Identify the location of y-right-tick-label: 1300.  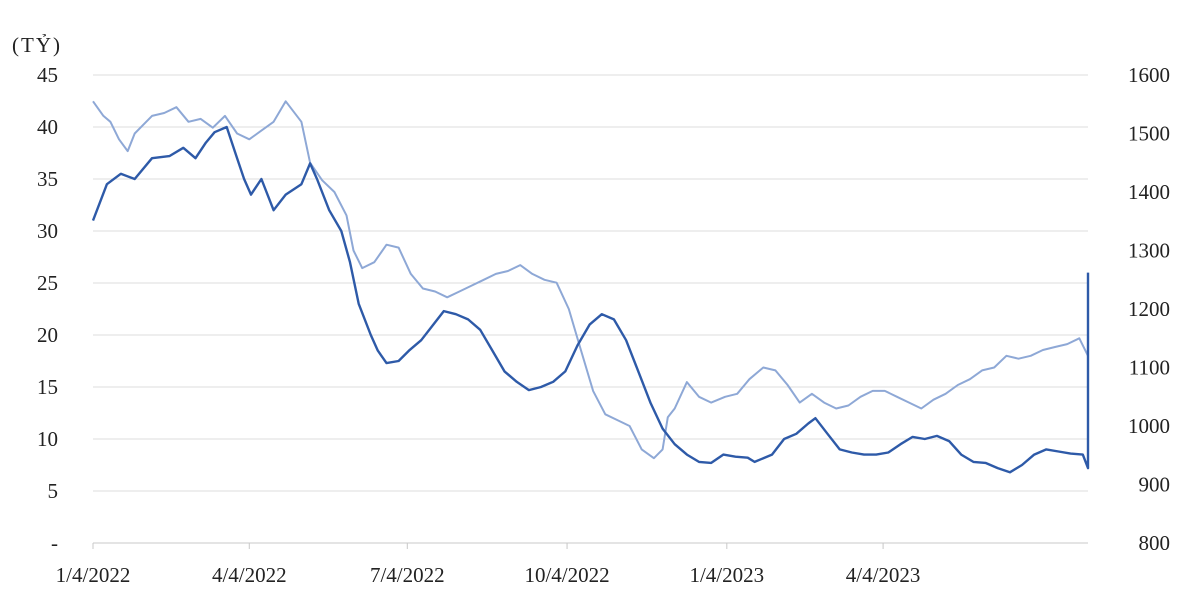
(1149, 251).